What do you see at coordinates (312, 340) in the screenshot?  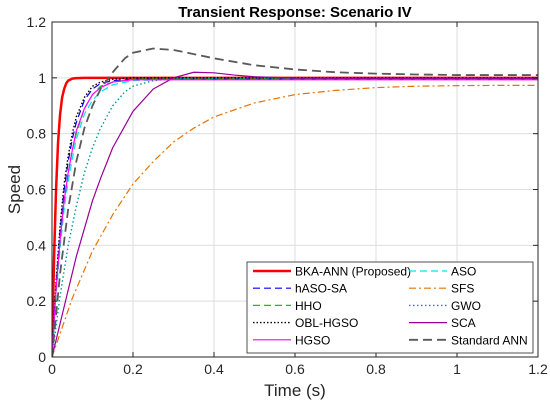 I see `legend-entry-8: HGSO` at bounding box center [312, 340].